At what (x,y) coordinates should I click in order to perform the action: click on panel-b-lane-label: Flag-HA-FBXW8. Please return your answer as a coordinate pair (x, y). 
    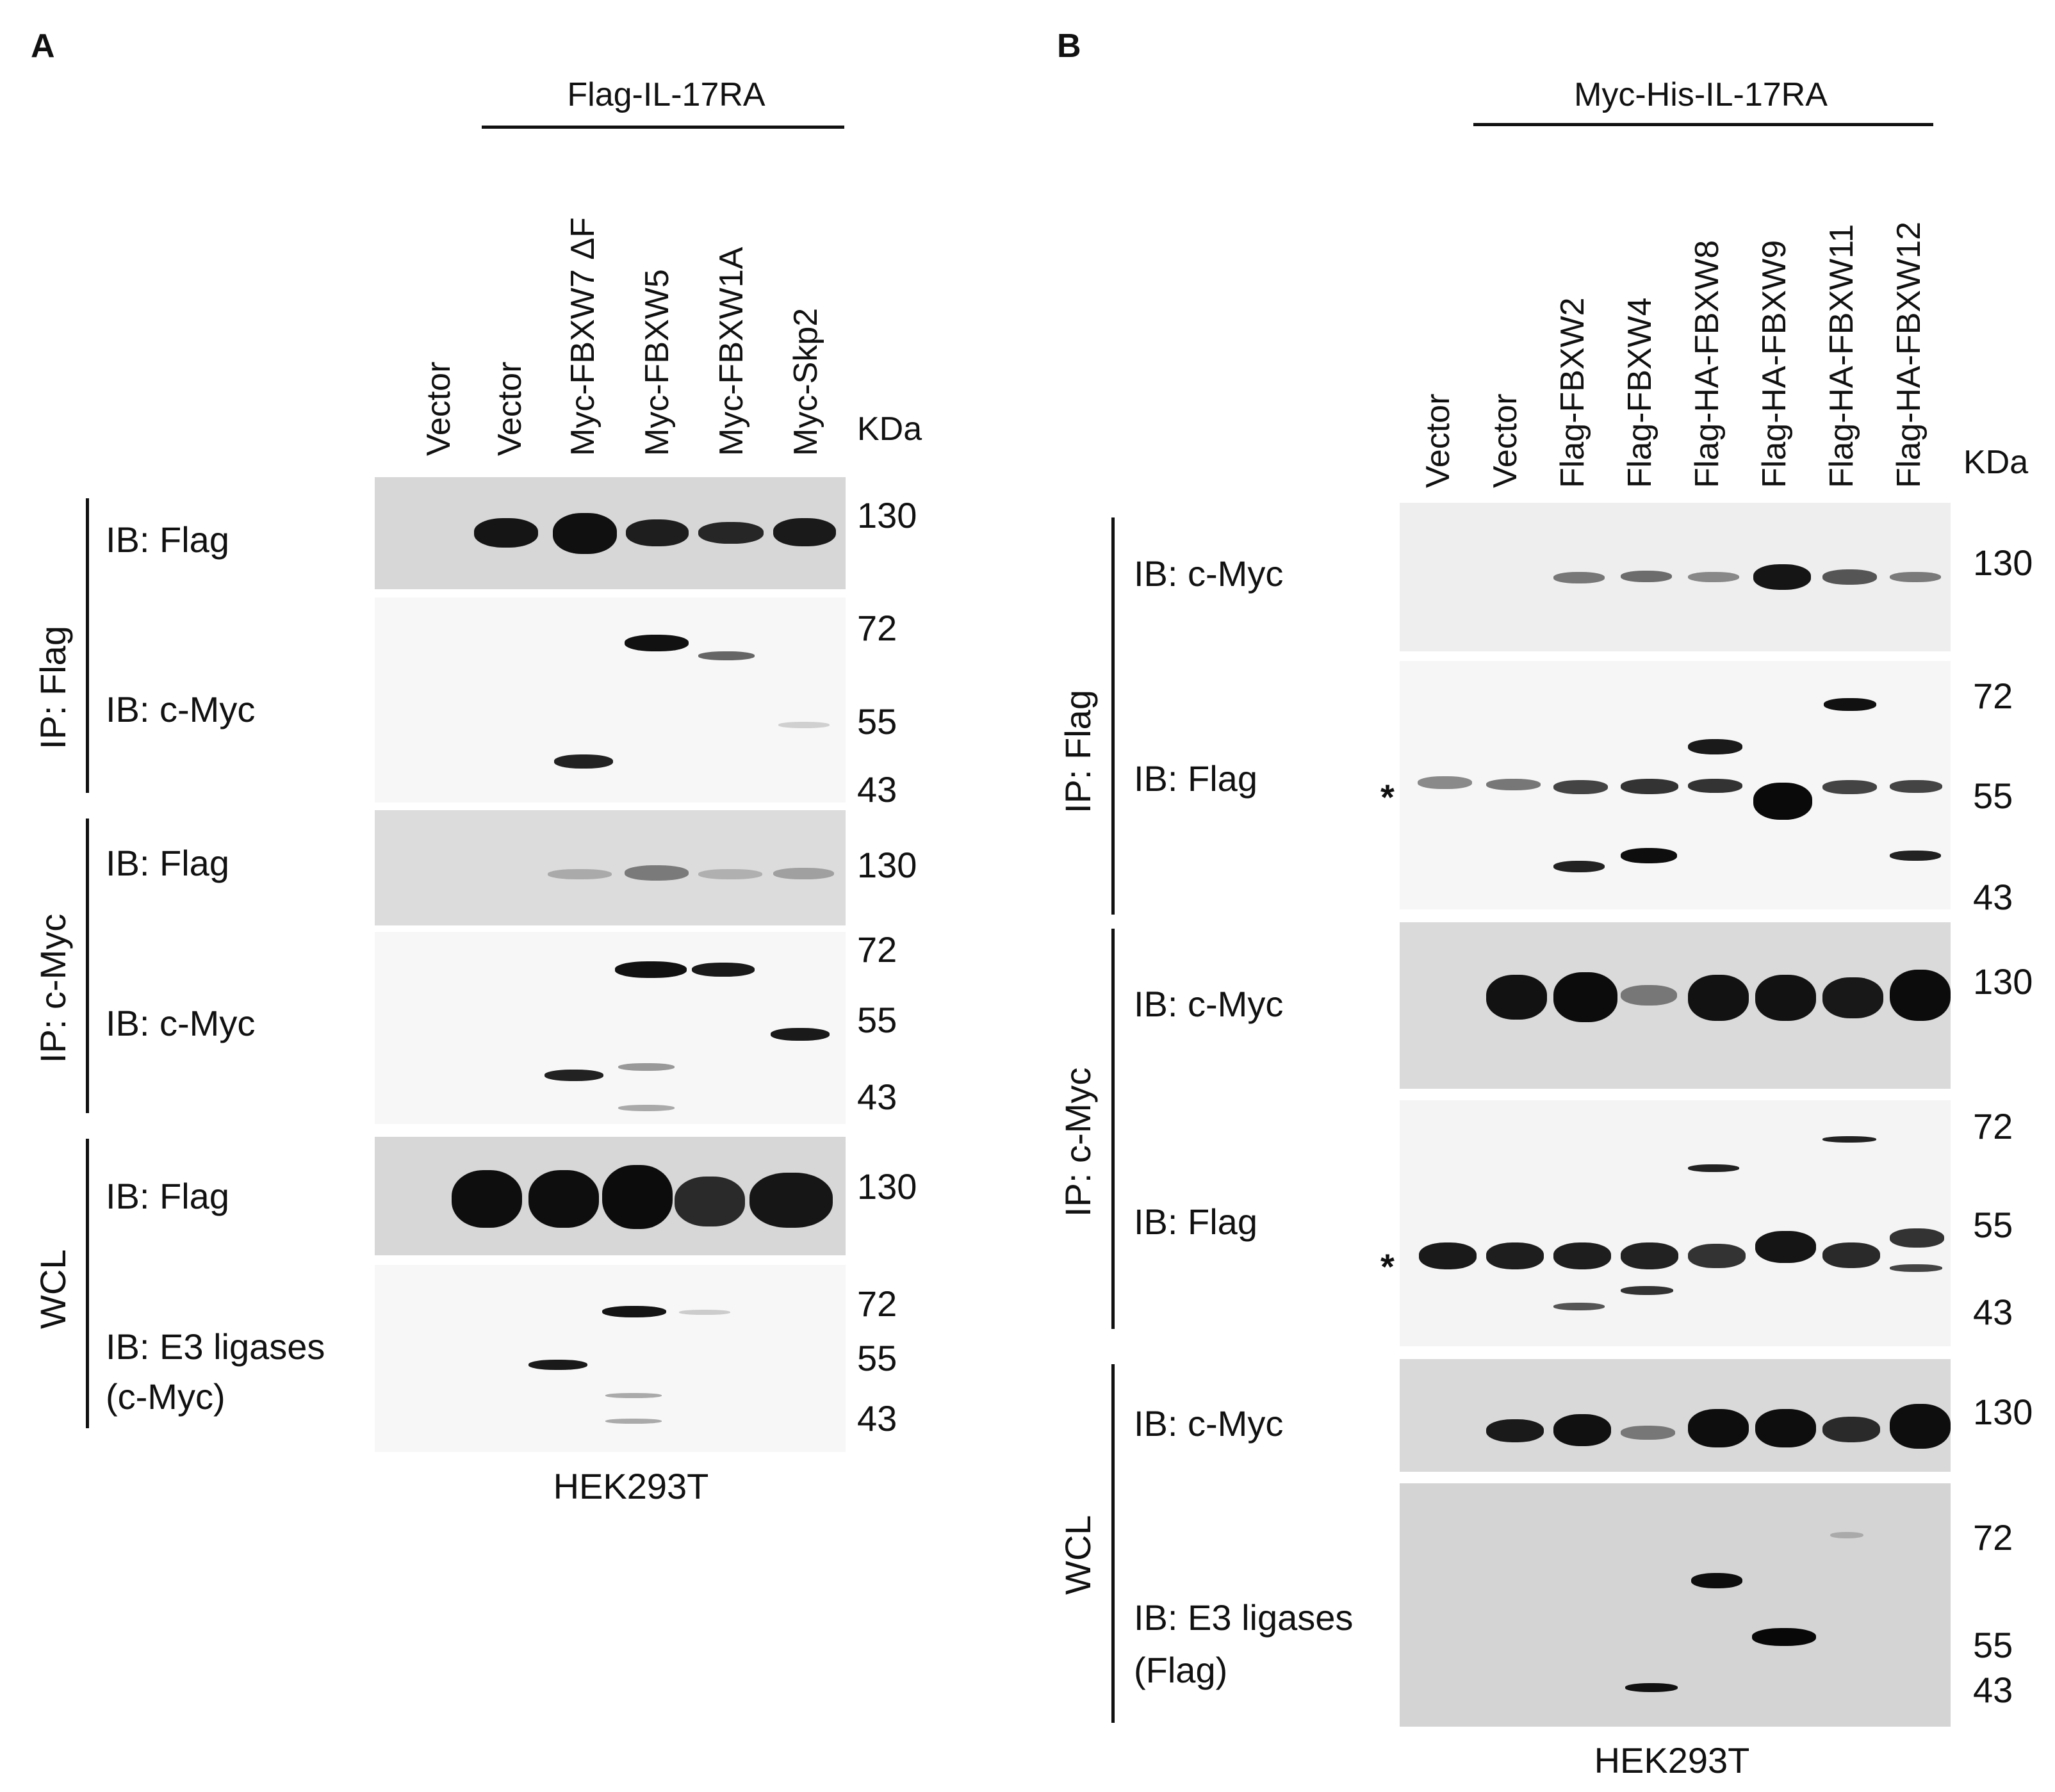
    Looking at the image, I should click on (1707, 364).